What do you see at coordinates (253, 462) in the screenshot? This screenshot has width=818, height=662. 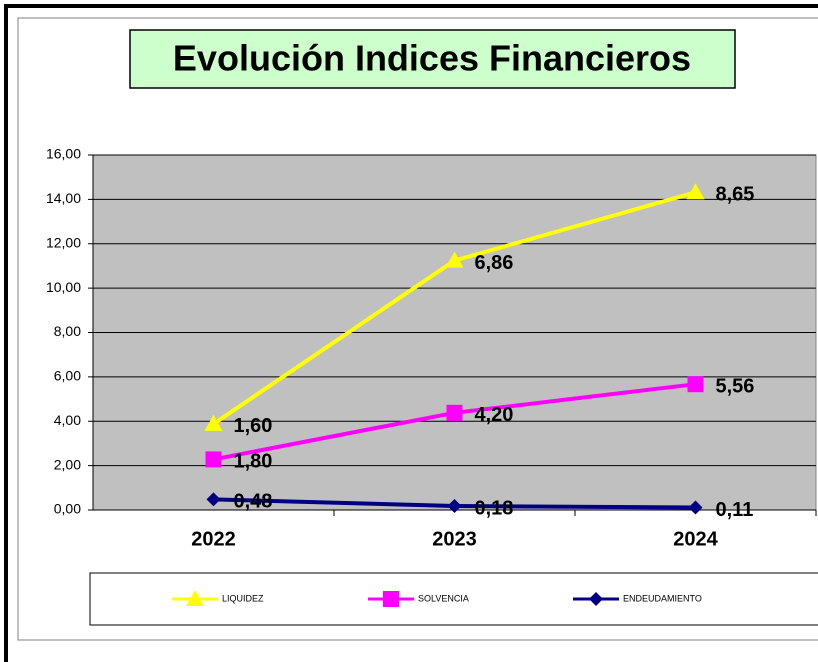 I see `data-label: 1,80` at bounding box center [253, 462].